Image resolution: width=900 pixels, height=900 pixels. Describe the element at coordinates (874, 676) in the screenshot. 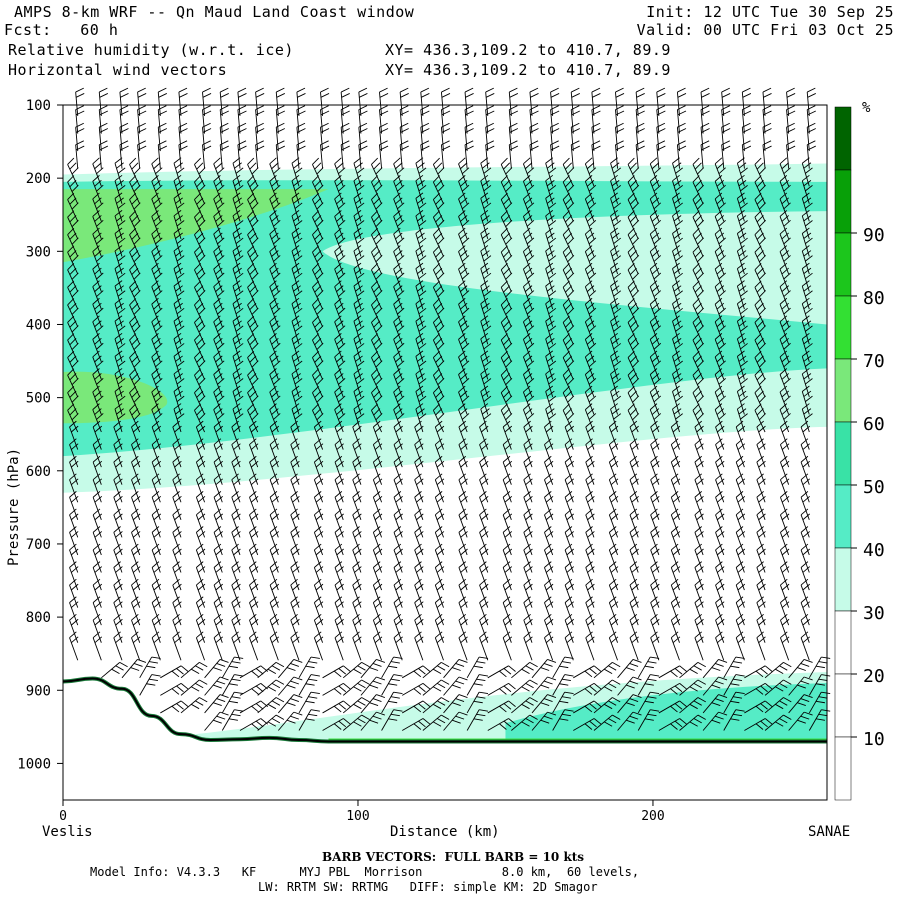

I see `colorbar-level-label: 20` at that location.